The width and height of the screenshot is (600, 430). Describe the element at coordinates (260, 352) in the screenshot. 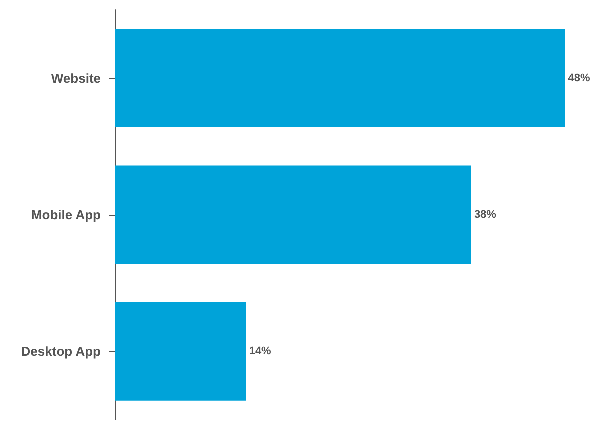

I see `data-label: 14%` at that location.